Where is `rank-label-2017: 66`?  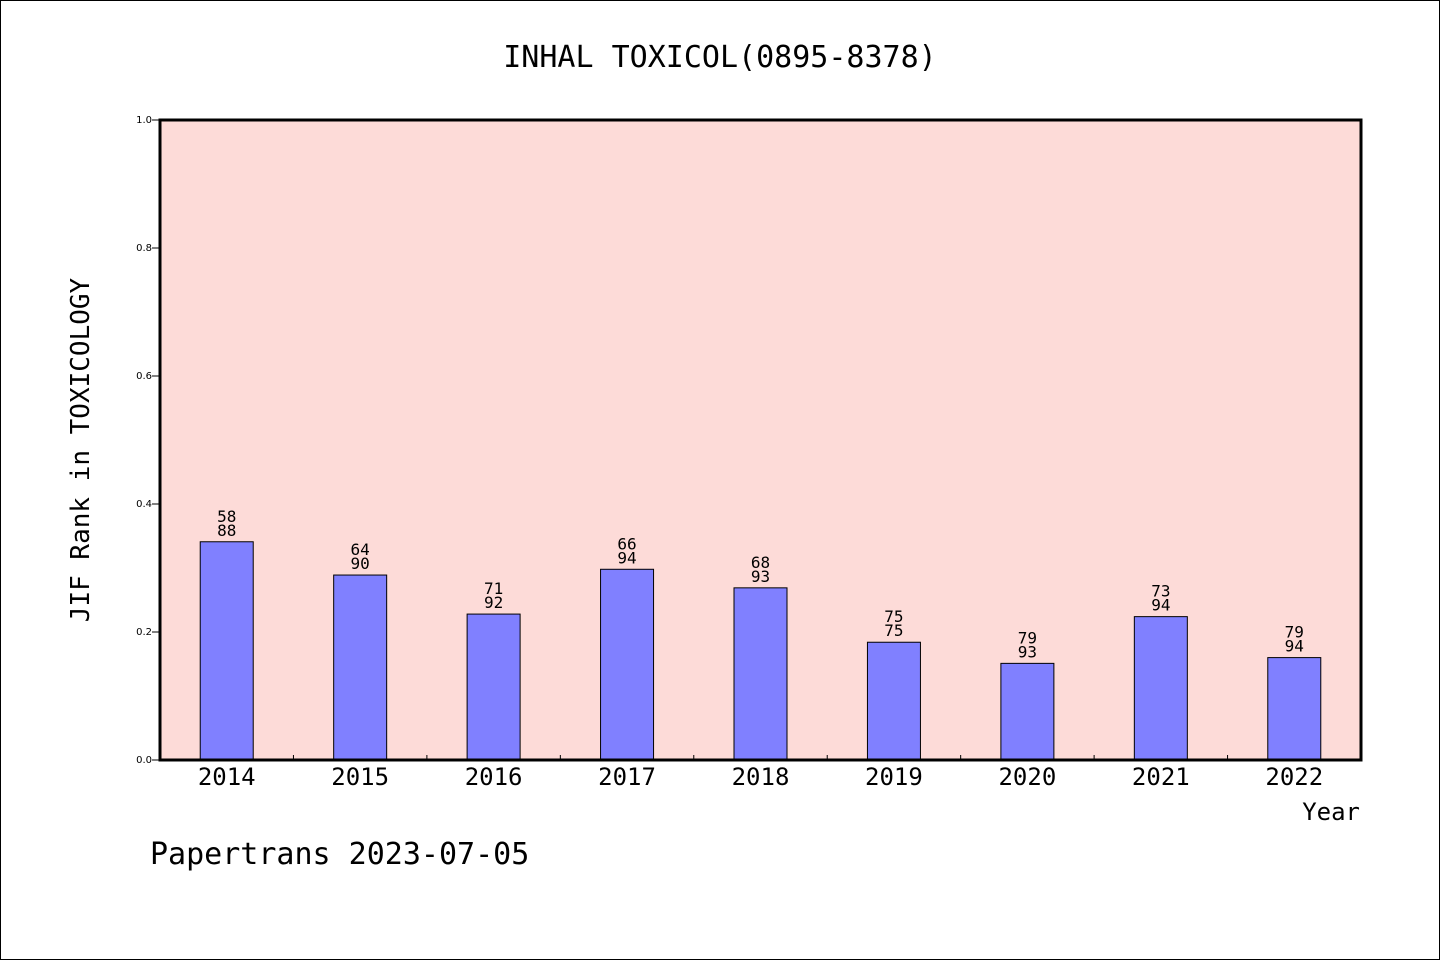
rank-label-2017: 66 is located at coordinates (626, 543).